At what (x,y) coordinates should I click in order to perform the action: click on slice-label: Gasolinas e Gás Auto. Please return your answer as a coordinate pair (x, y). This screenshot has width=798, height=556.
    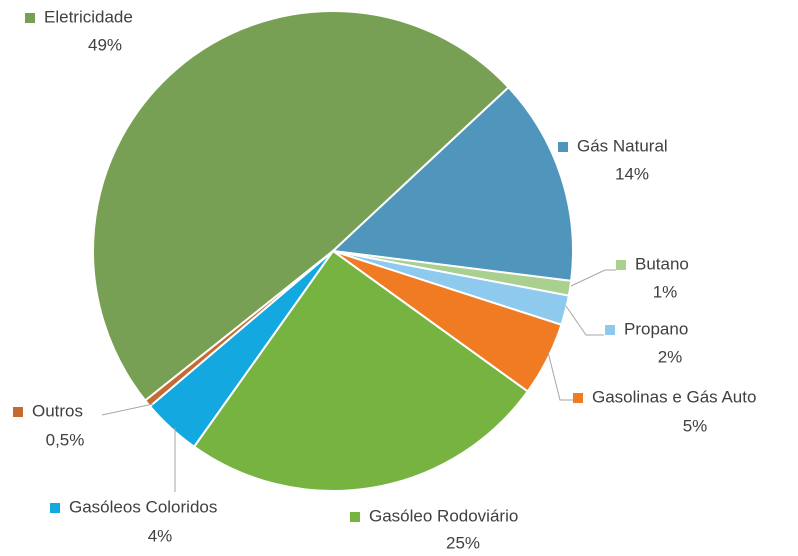
    Looking at the image, I should click on (674, 396).